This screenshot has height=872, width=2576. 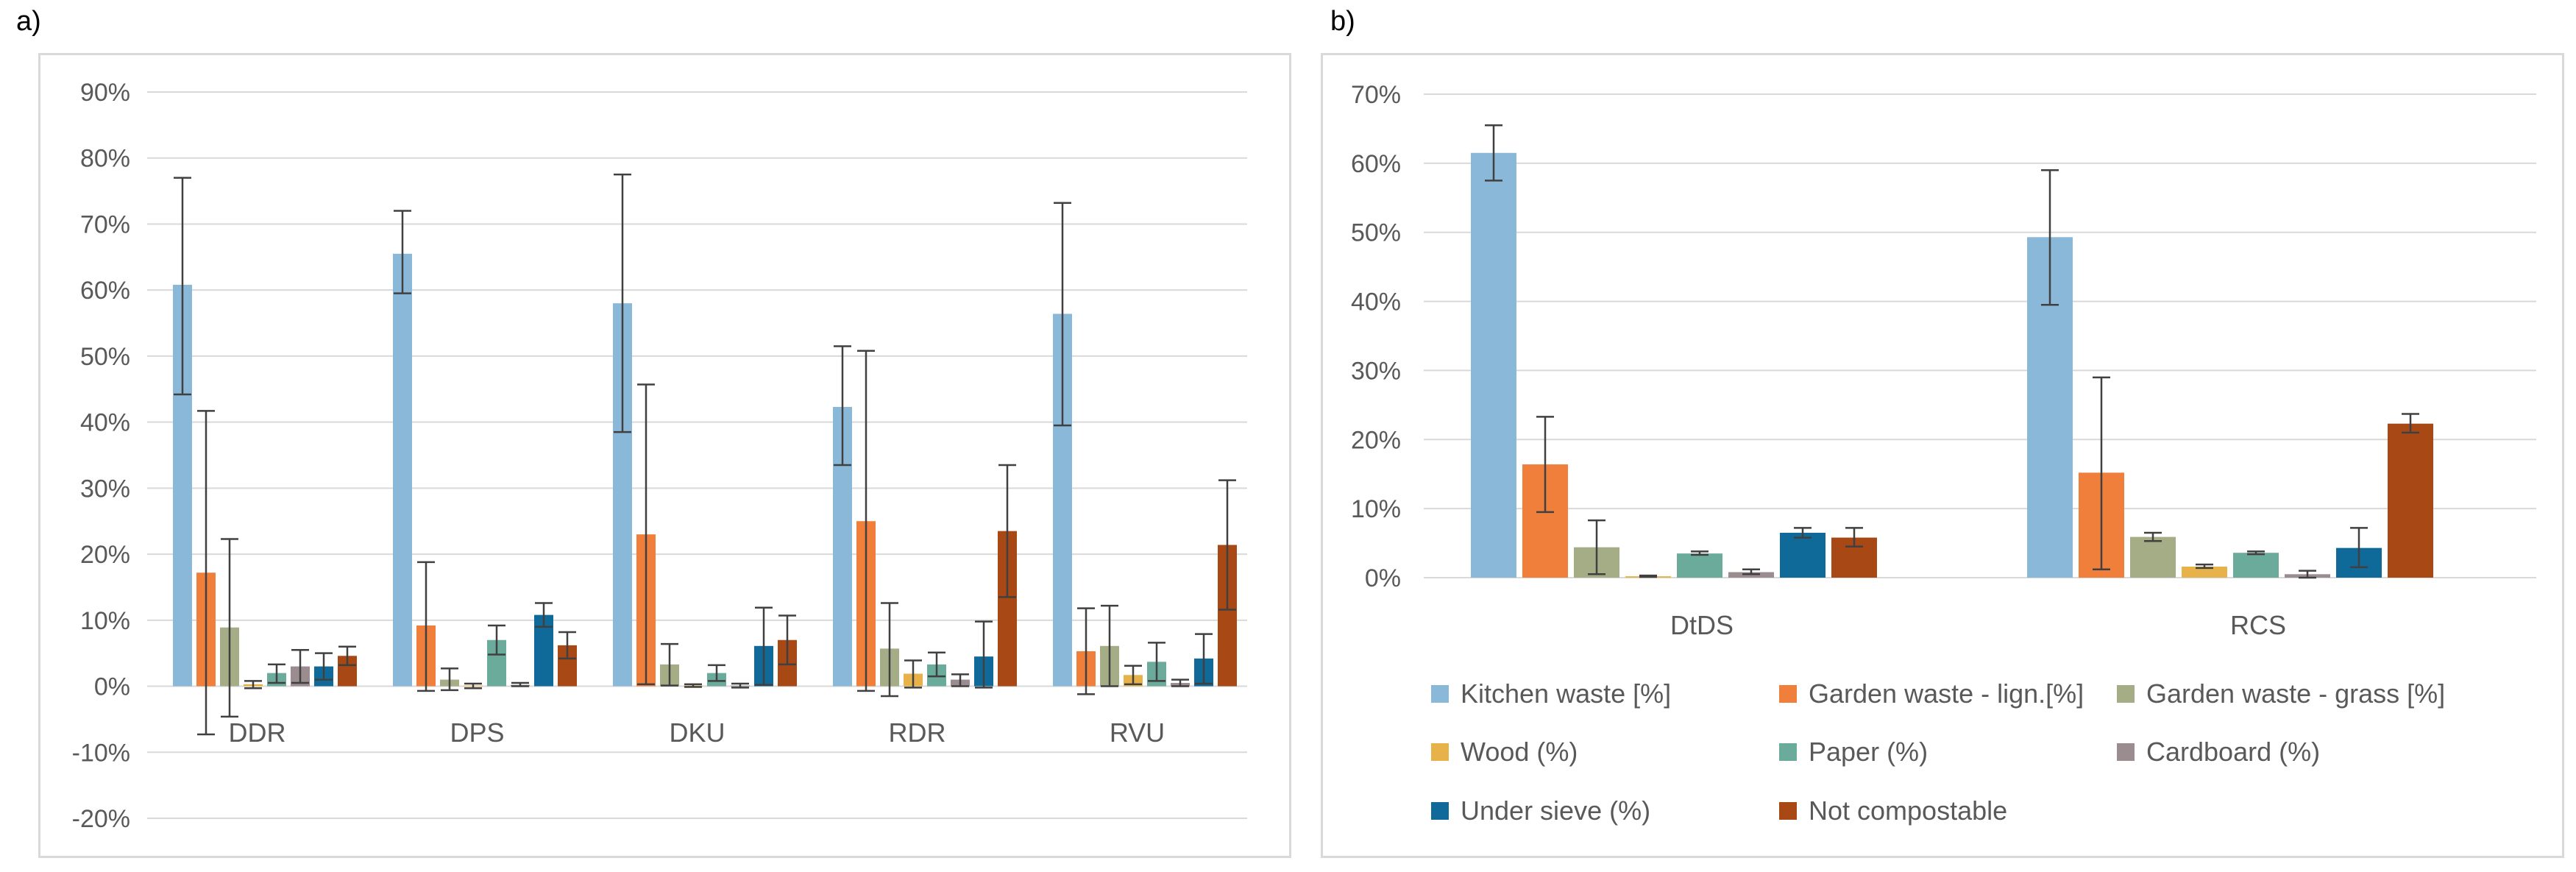 I want to click on category-label: DKU, so click(x=697, y=732).